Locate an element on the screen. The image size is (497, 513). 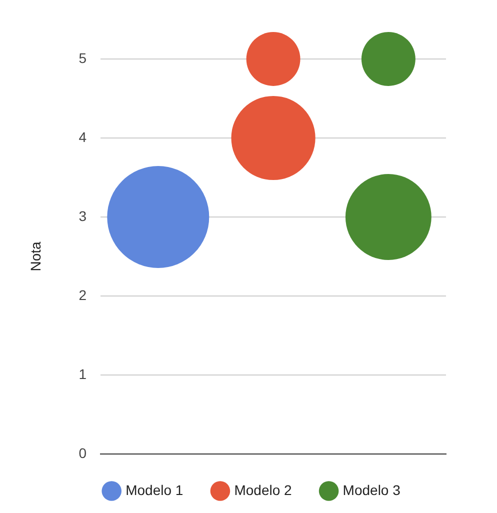
legend-label: Modelo 3 is located at coordinates (371, 490).